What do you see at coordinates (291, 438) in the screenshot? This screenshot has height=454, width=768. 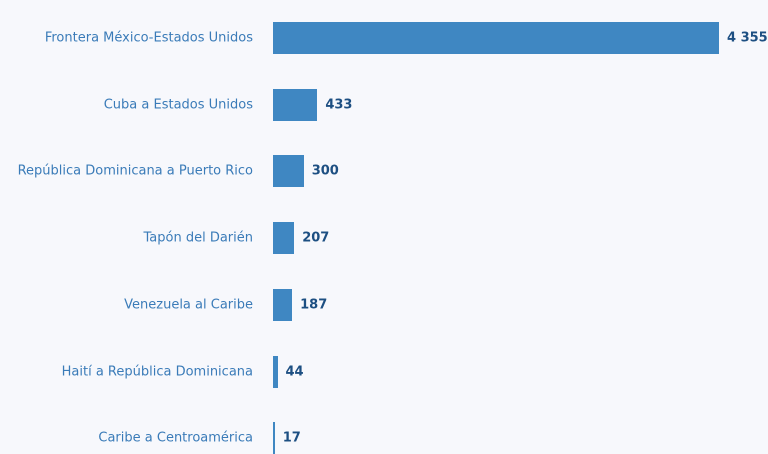 I see `value-label: 17` at bounding box center [291, 438].